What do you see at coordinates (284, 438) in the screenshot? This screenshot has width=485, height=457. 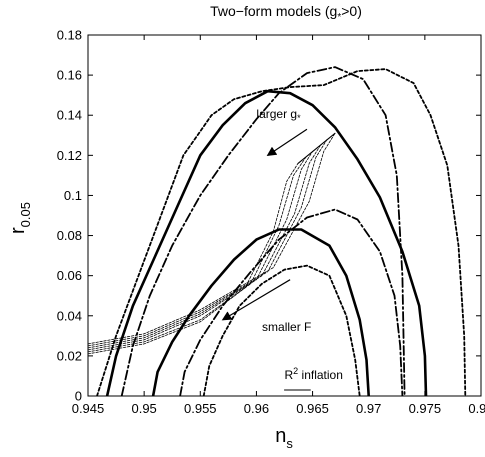 I see `x-axis-label: ns` at bounding box center [284, 438].